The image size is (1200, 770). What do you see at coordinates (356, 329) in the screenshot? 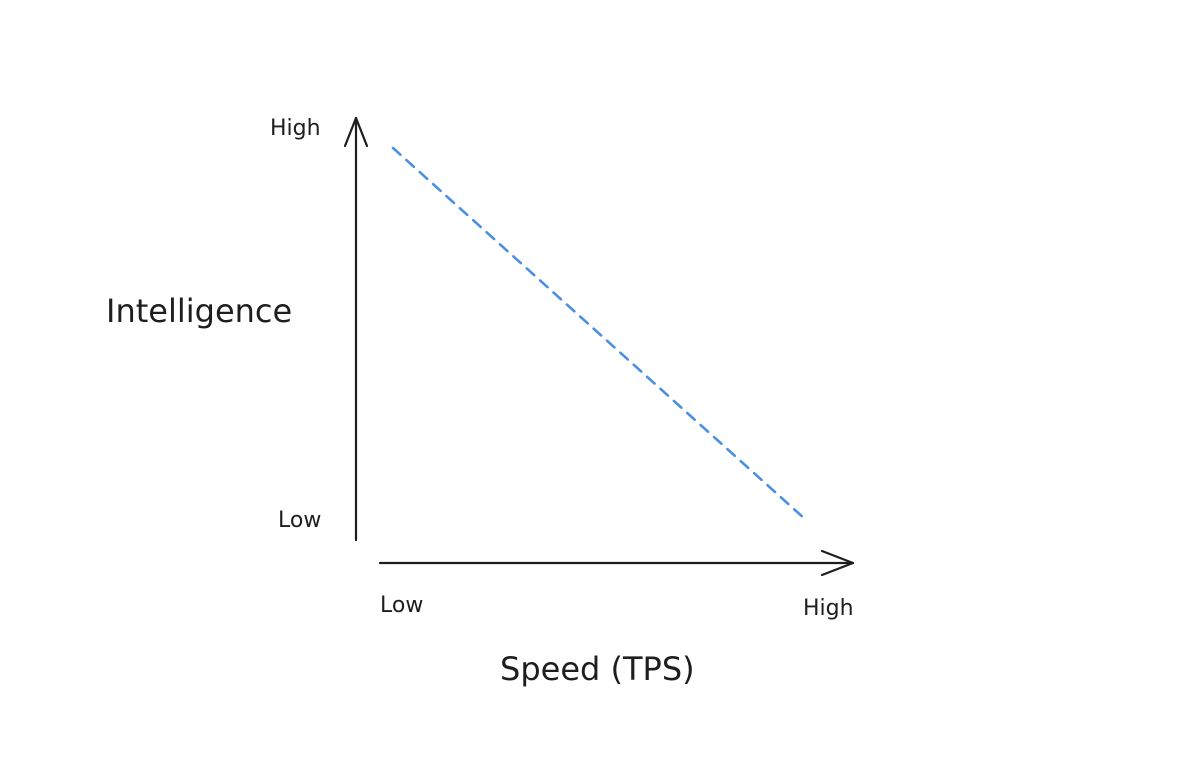
I see `y-axis` at bounding box center [356, 329].